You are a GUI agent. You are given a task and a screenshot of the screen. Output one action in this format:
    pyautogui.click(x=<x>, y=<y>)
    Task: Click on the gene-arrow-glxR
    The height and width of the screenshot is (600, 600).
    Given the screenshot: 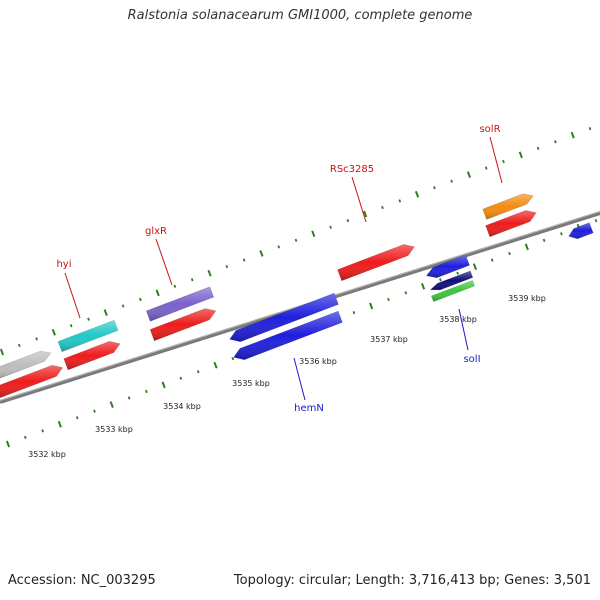 What is the action you would take?
    pyautogui.click(x=180, y=304)
    